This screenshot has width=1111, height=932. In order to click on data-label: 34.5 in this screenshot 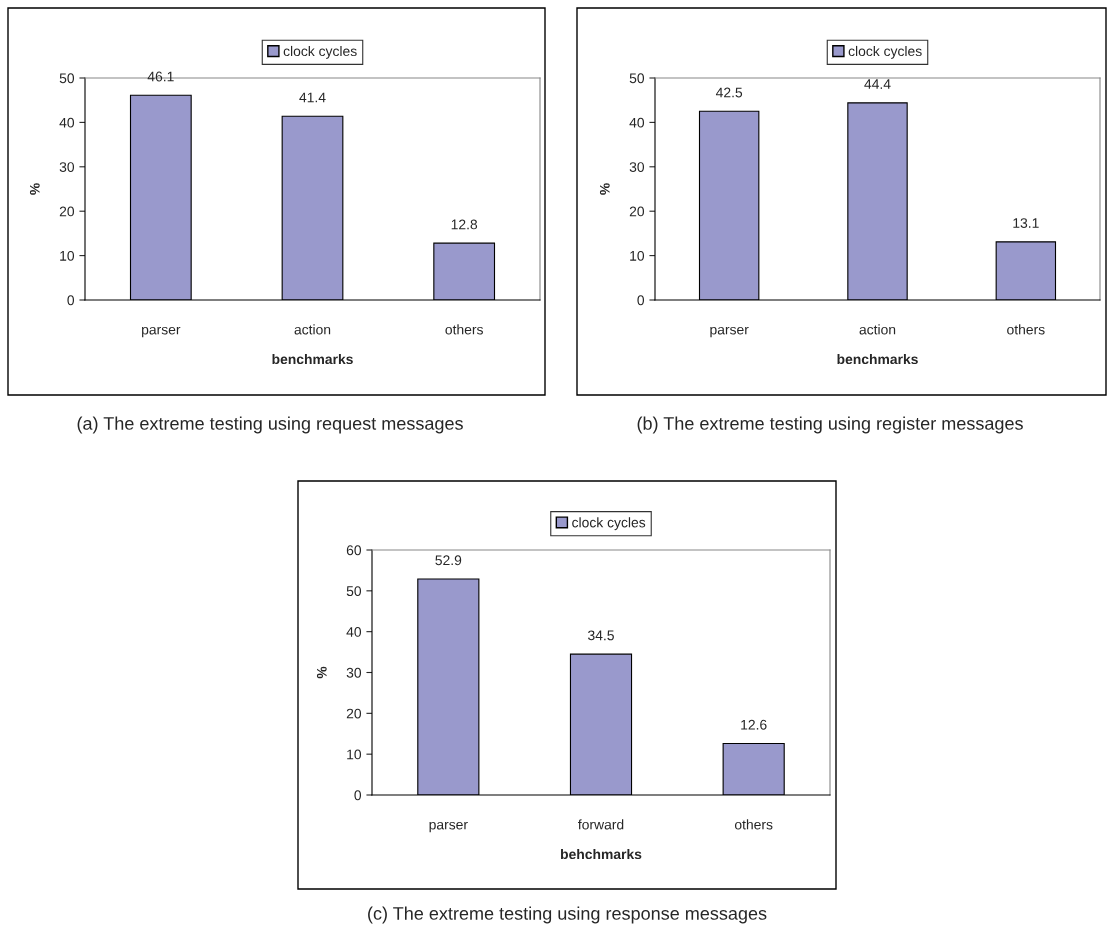, I will do `click(601, 635)`.